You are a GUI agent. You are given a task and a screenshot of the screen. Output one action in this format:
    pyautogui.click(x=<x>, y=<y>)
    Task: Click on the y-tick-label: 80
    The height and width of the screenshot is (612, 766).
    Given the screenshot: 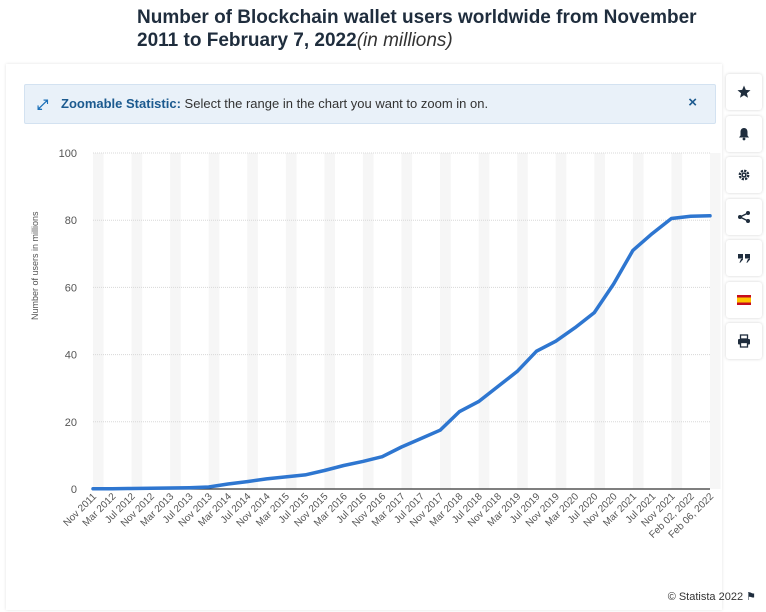 What is the action you would take?
    pyautogui.click(x=71, y=221)
    